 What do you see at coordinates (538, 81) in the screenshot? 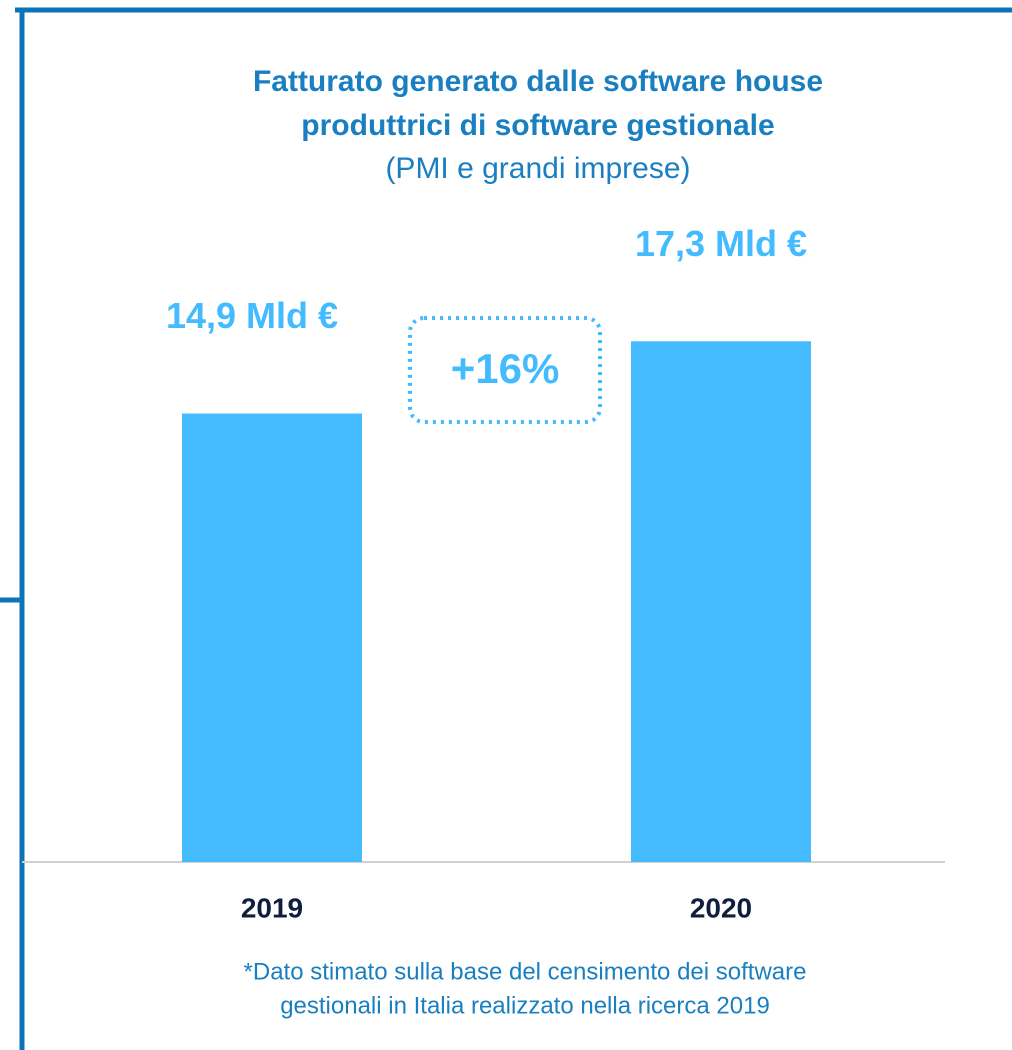
I see `chart-title: Fatturato generato dalle software house` at bounding box center [538, 81].